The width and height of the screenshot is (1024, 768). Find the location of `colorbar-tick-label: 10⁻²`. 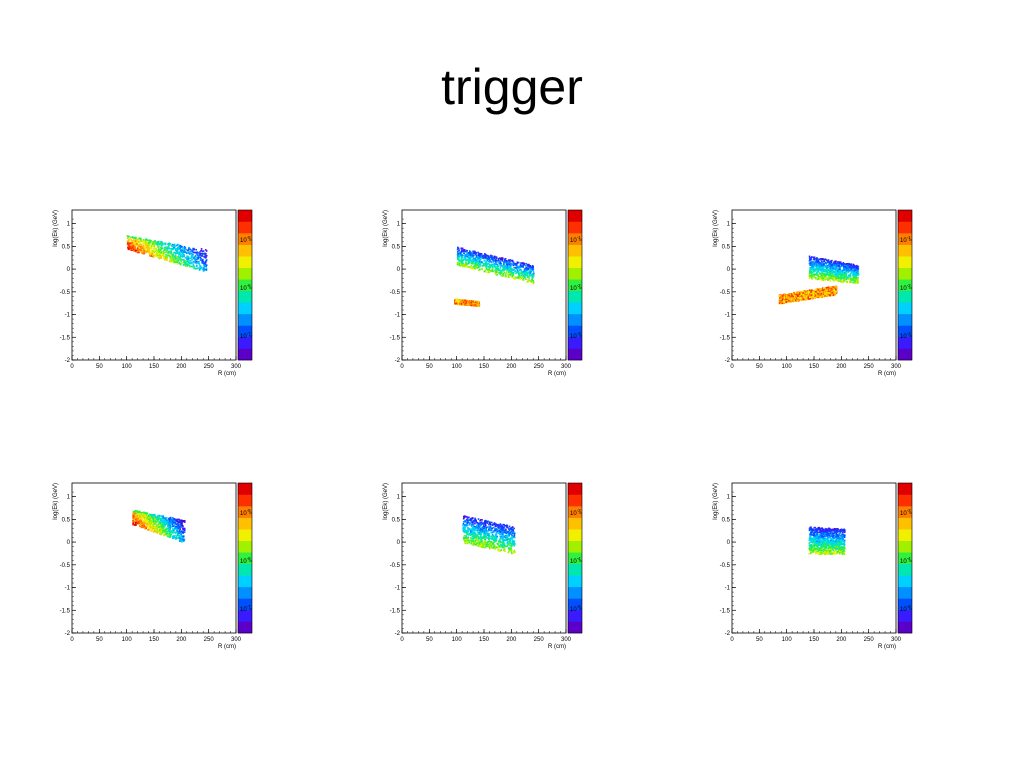

colorbar-tick-label: 10⁻² is located at coordinates (905, 287).